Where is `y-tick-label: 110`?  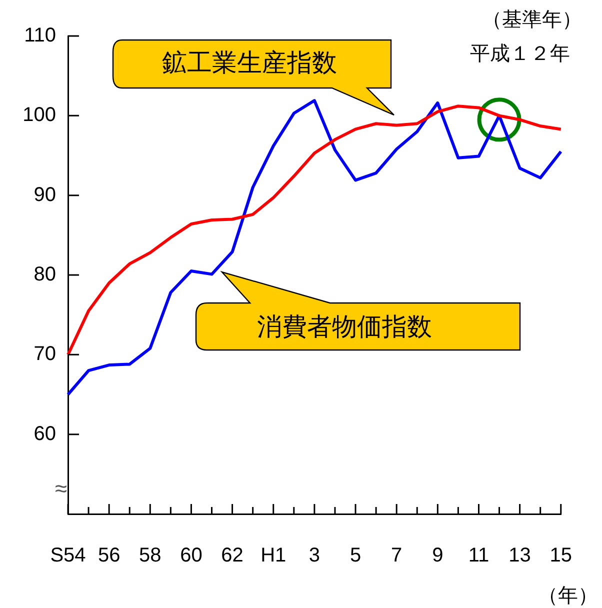
y-tick-label: 110 is located at coordinates (40, 35).